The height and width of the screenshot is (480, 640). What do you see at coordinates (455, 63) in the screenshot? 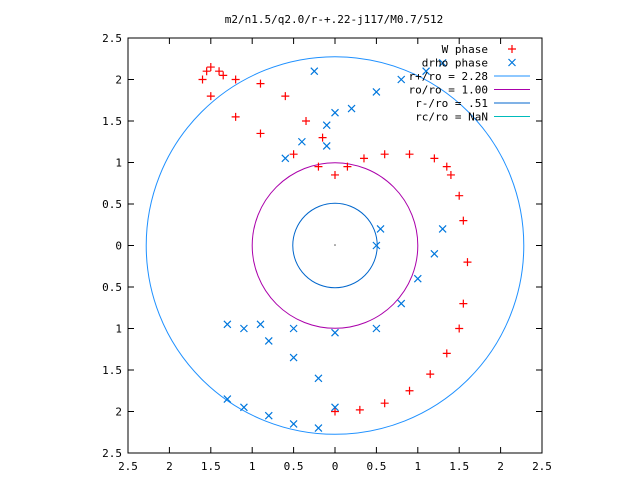
I see `legend-label: drho phase` at bounding box center [455, 63].